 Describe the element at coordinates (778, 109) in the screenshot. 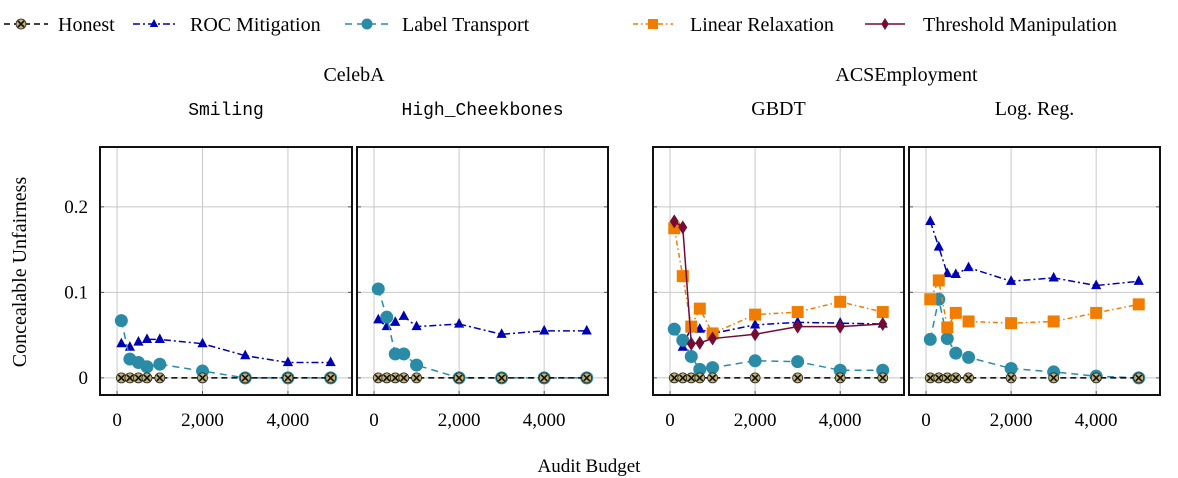

I see `panel-subtitle: GBDT` at that location.